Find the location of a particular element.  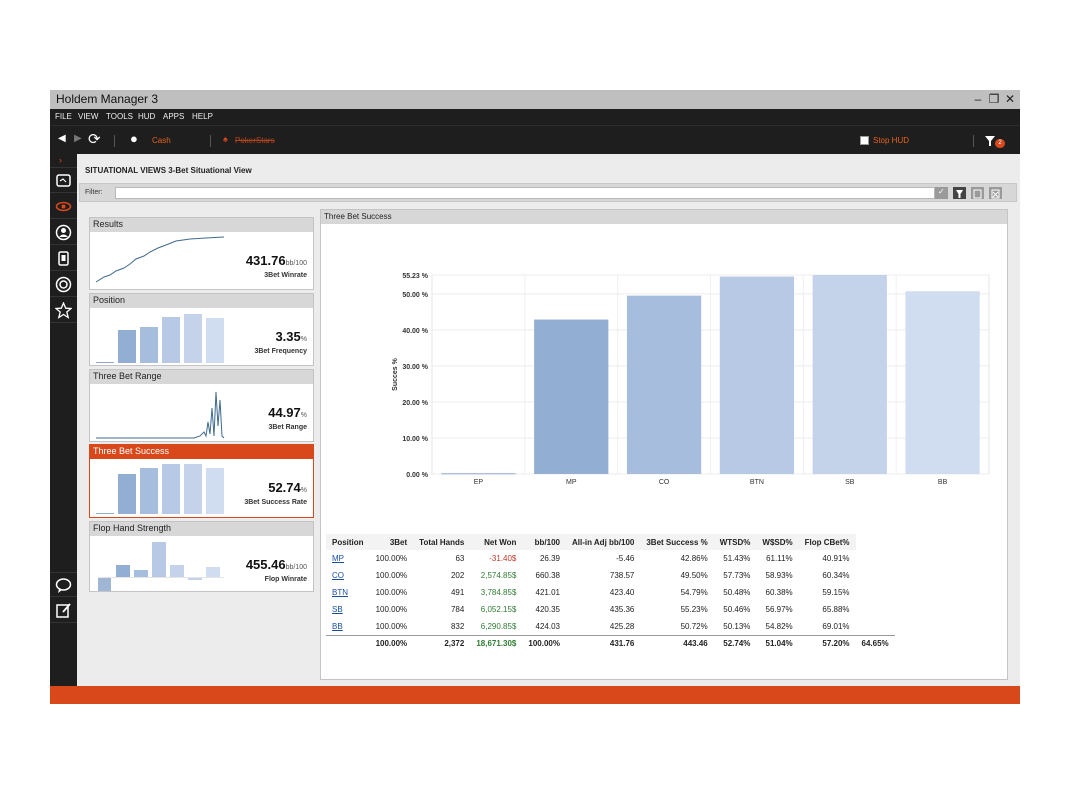

table-cell: 49.50% is located at coordinates (694, 575).